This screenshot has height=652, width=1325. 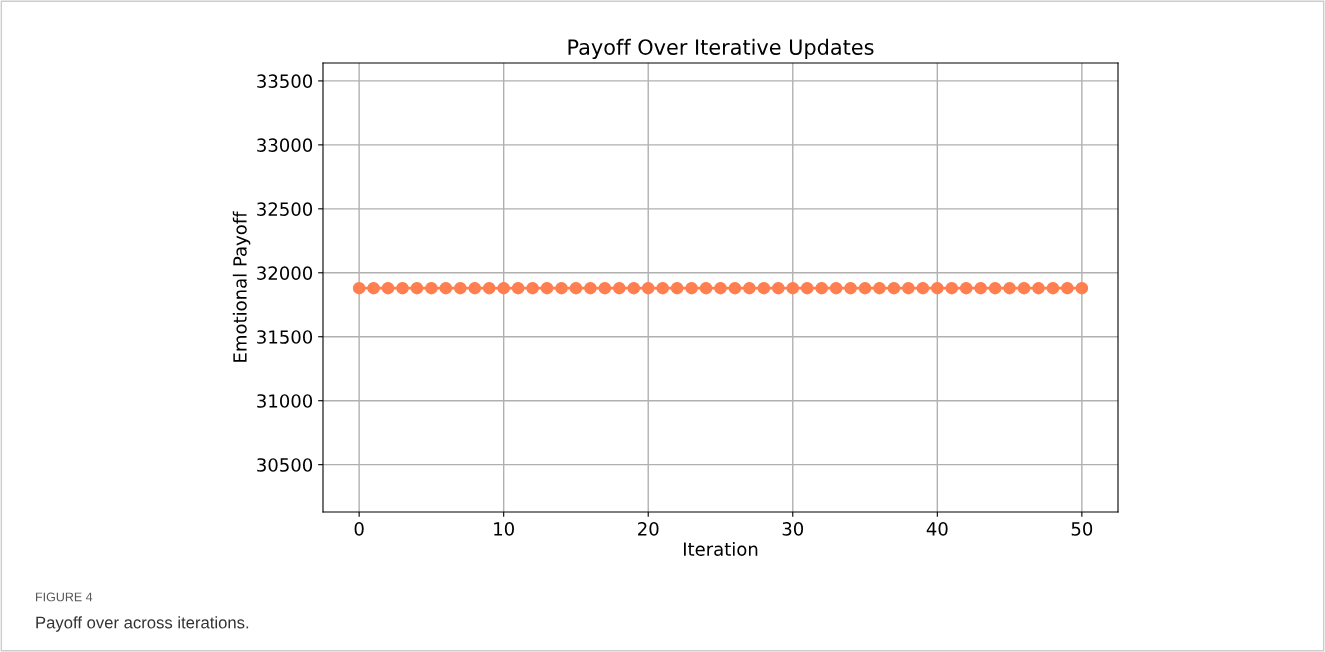 What do you see at coordinates (648, 529) in the screenshot?
I see `x-tick-label: 20` at bounding box center [648, 529].